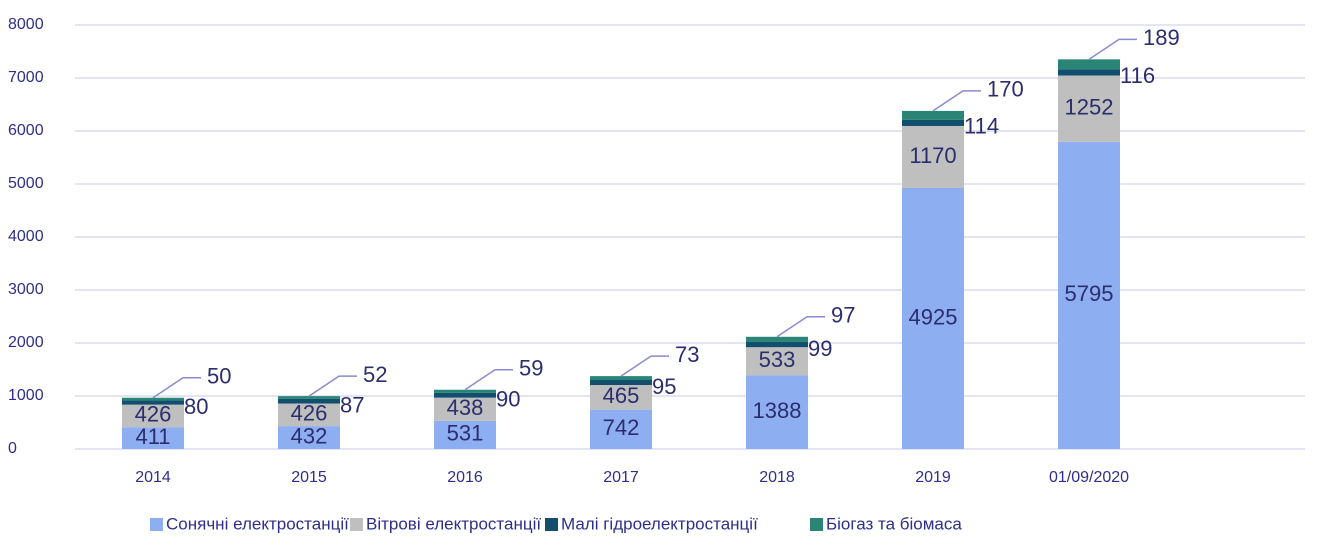 The width and height of the screenshot is (1321, 547). Describe the element at coordinates (981, 126) in the screenshot. I see `data-label: 114` at that location.